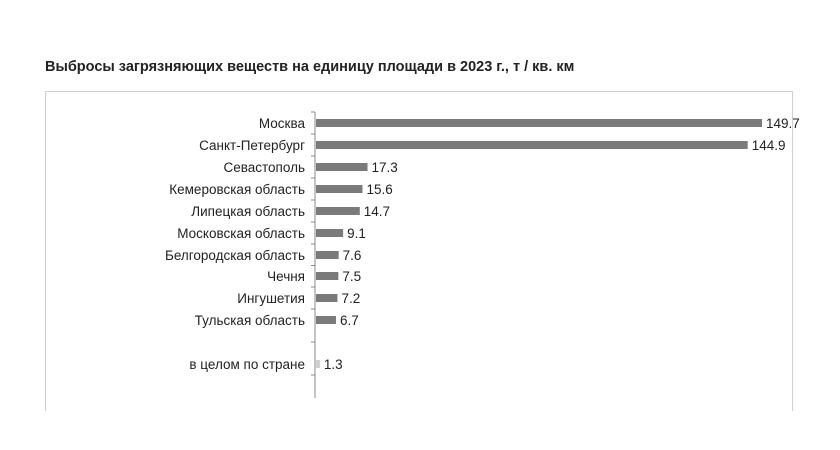 The width and height of the screenshot is (840, 450). What do you see at coordinates (333, 364) in the screenshot?
I see `value-label: 1.3` at bounding box center [333, 364].